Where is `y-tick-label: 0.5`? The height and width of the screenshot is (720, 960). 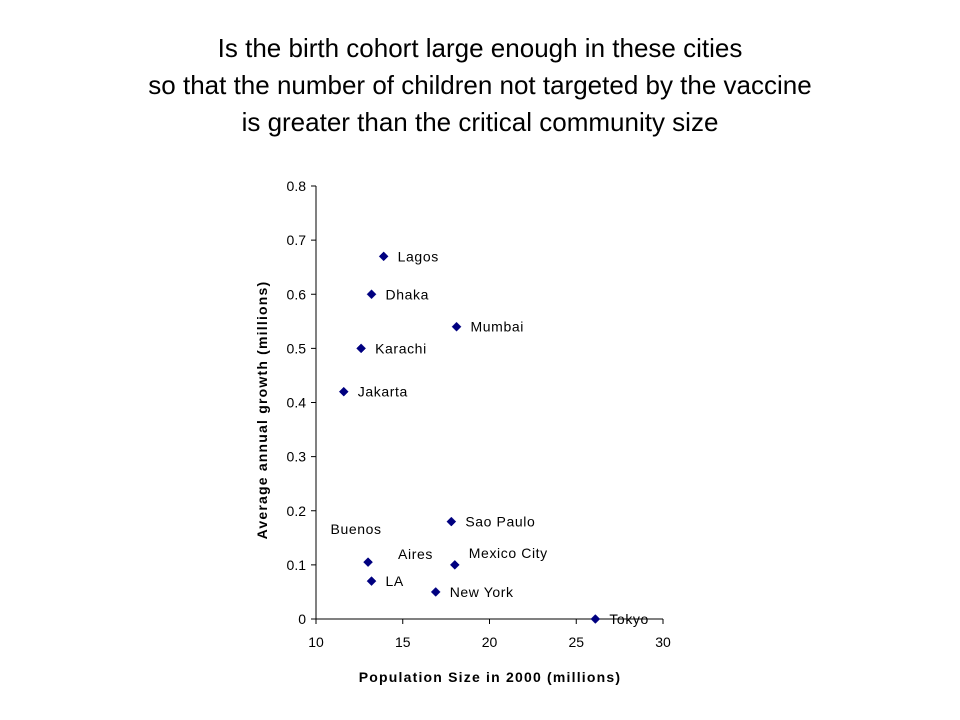 y-tick-label: 0.5 is located at coordinates (297, 348).